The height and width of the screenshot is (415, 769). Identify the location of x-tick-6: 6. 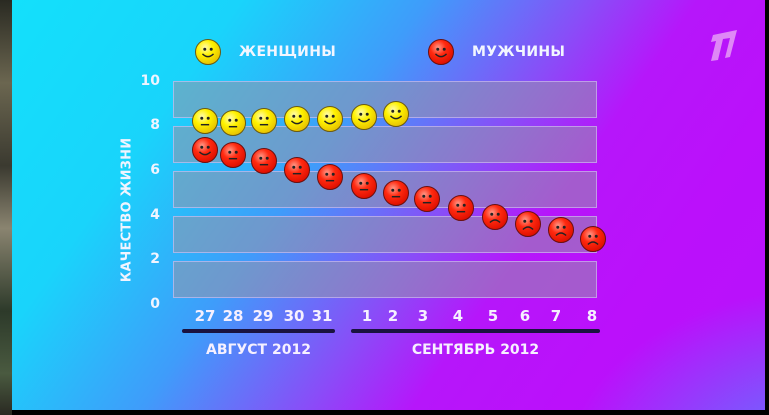
(525, 316).